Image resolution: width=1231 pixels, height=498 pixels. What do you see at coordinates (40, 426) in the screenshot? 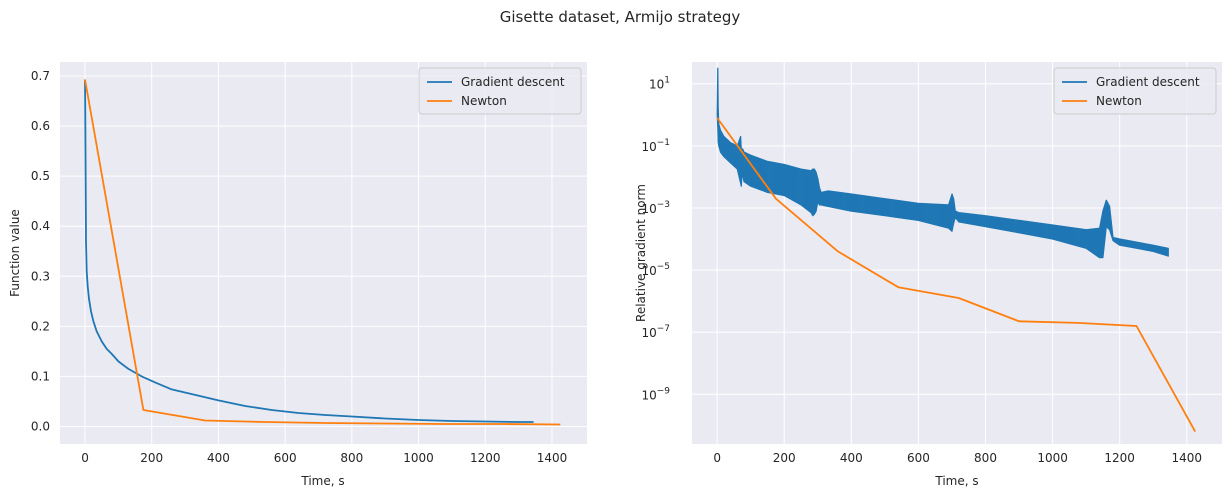
I see `y-tick-label: 0.0` at bounding box center [40, 426].